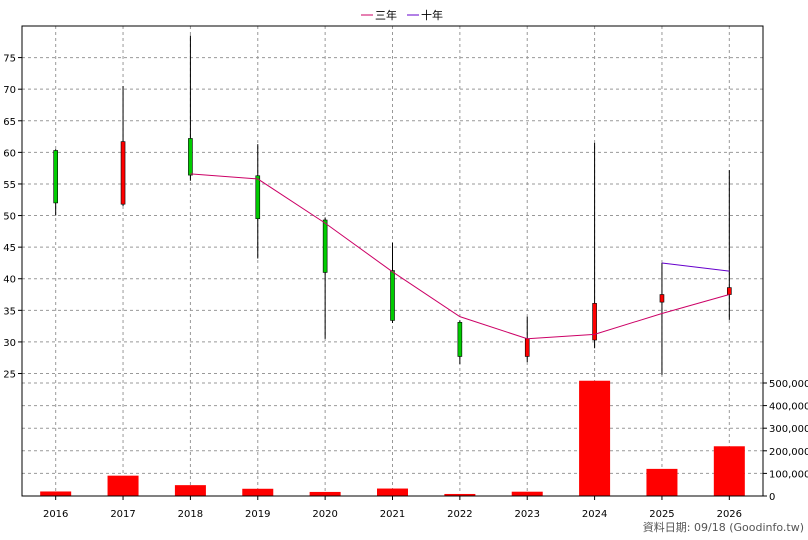 The height and width of the screenshot is (540, 808). What do you see at coordinates (324, 514) in the screenshot?
I see `x-tick-label-2020: 2020` at bounding box center [324, 514].